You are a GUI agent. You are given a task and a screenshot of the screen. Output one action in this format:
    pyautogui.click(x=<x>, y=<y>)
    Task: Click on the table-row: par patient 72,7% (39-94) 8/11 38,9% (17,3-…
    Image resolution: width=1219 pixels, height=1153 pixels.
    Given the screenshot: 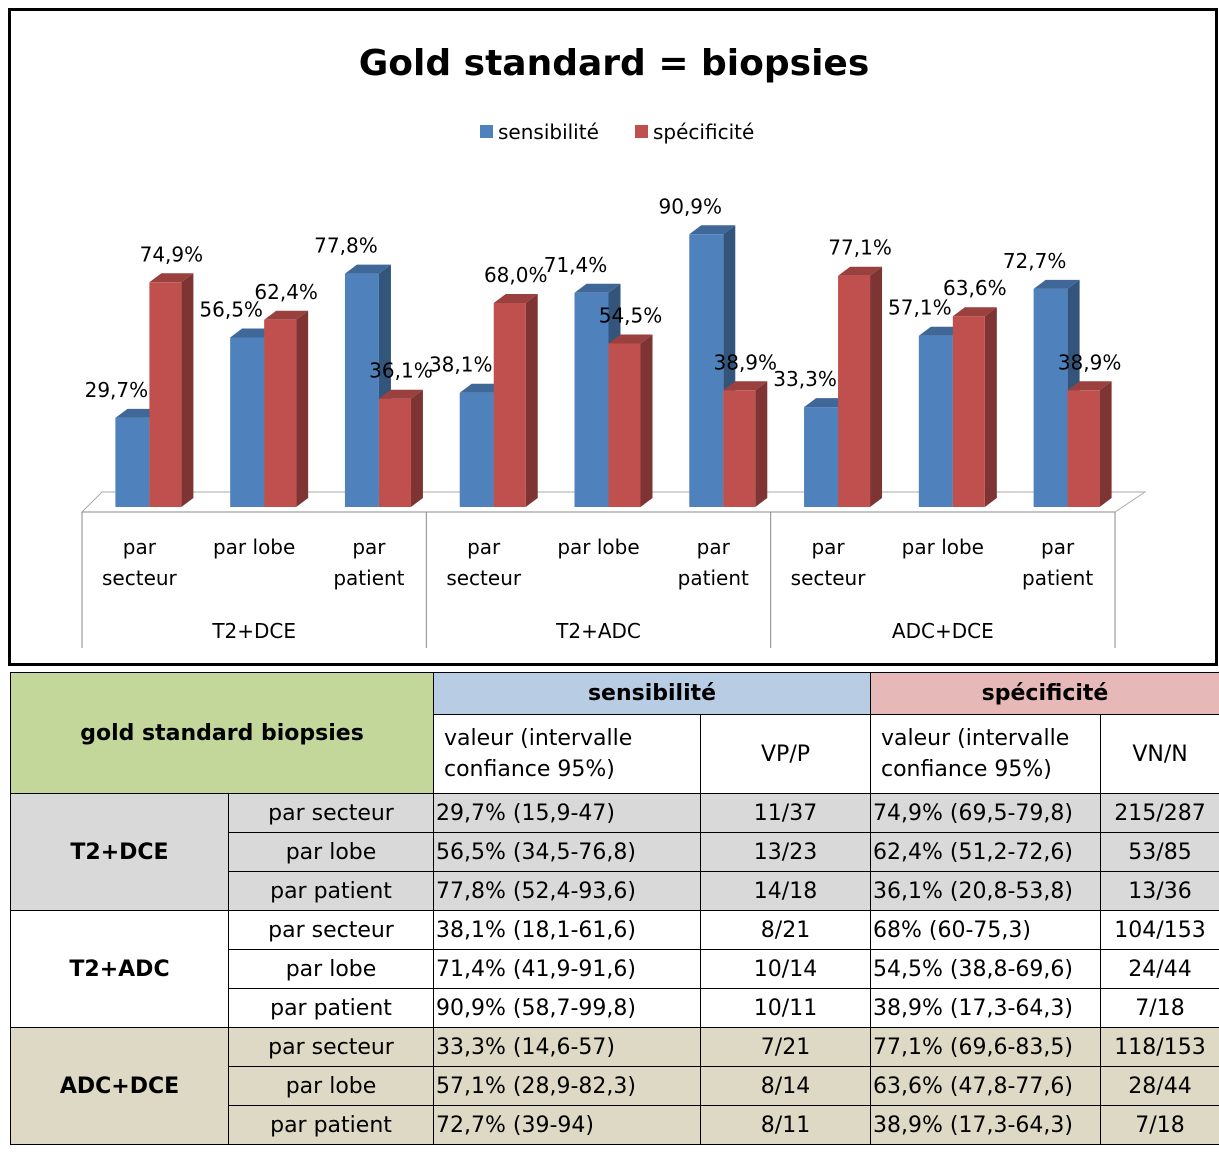 What is the action you would take?
    pyautogui.click(x=615, y=1125)
    